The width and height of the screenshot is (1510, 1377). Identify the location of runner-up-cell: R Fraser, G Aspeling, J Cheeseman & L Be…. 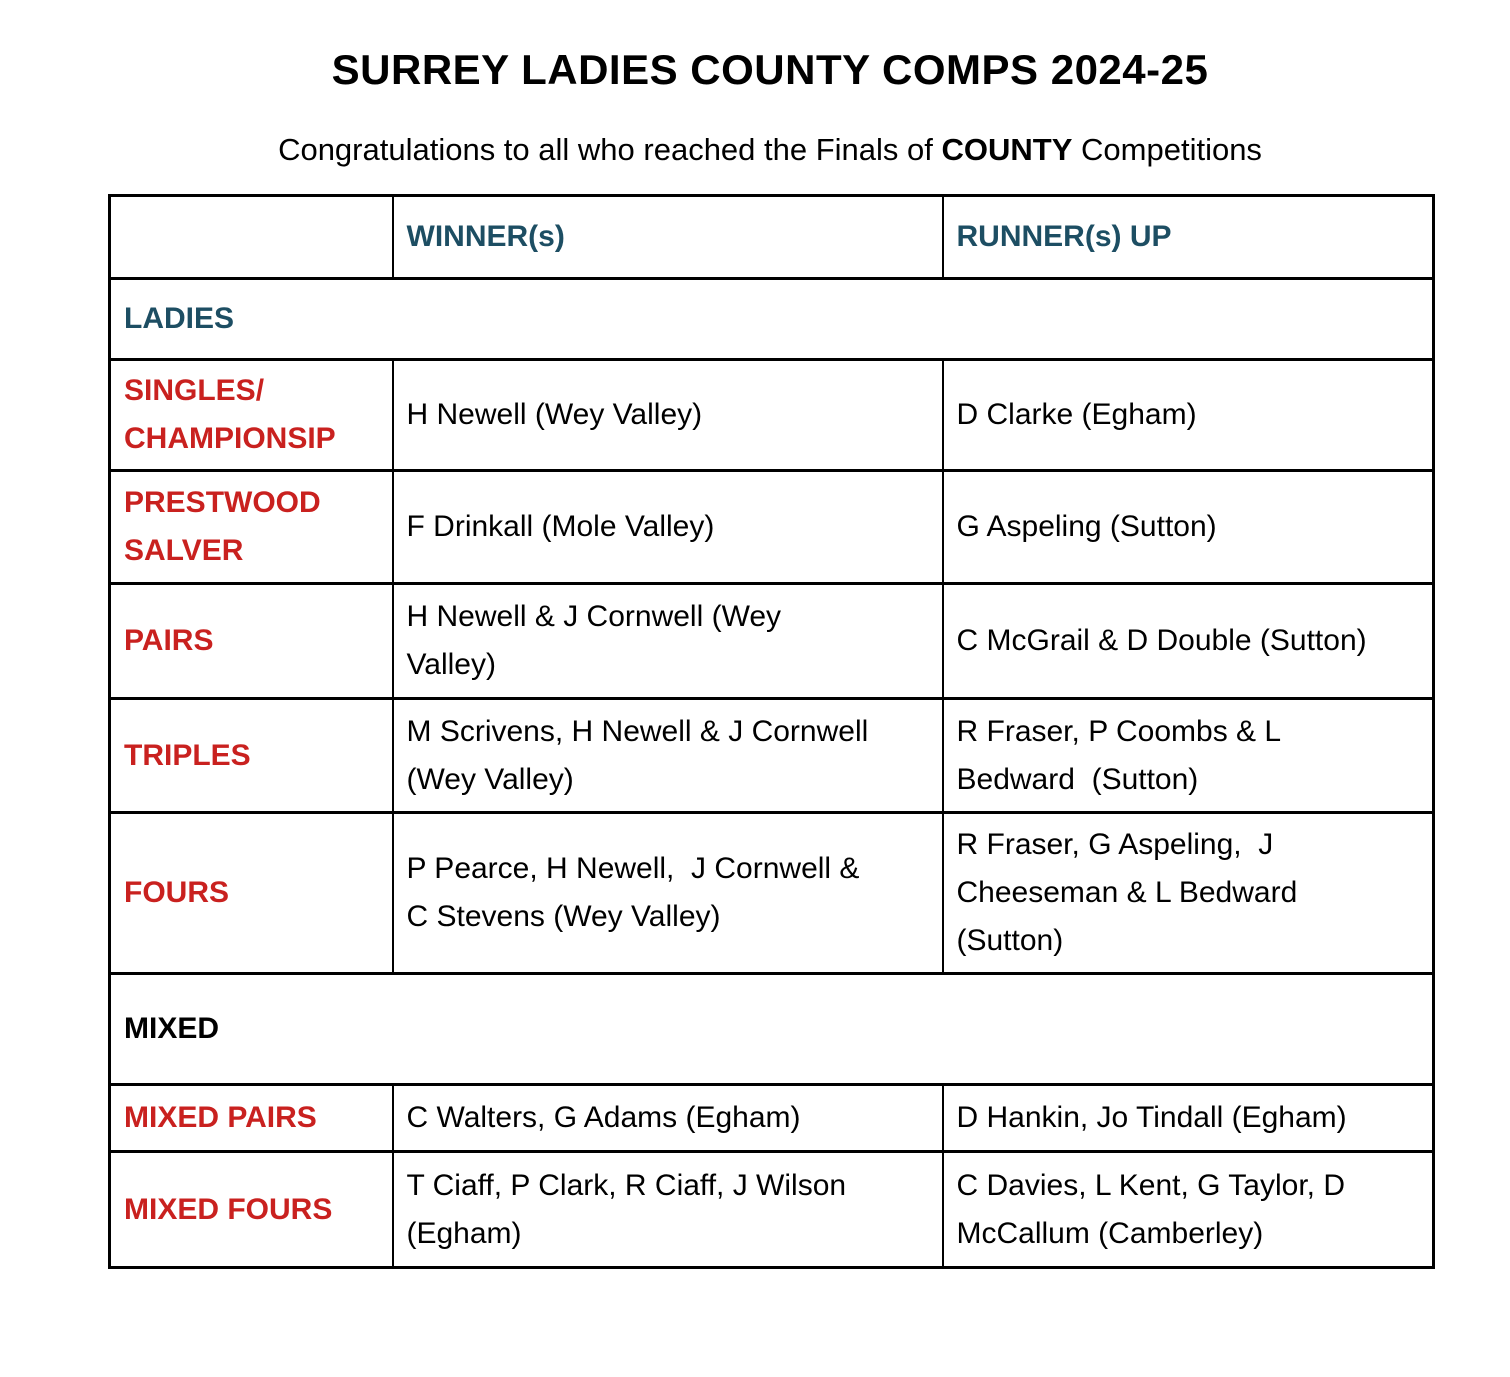
(1188, 893).